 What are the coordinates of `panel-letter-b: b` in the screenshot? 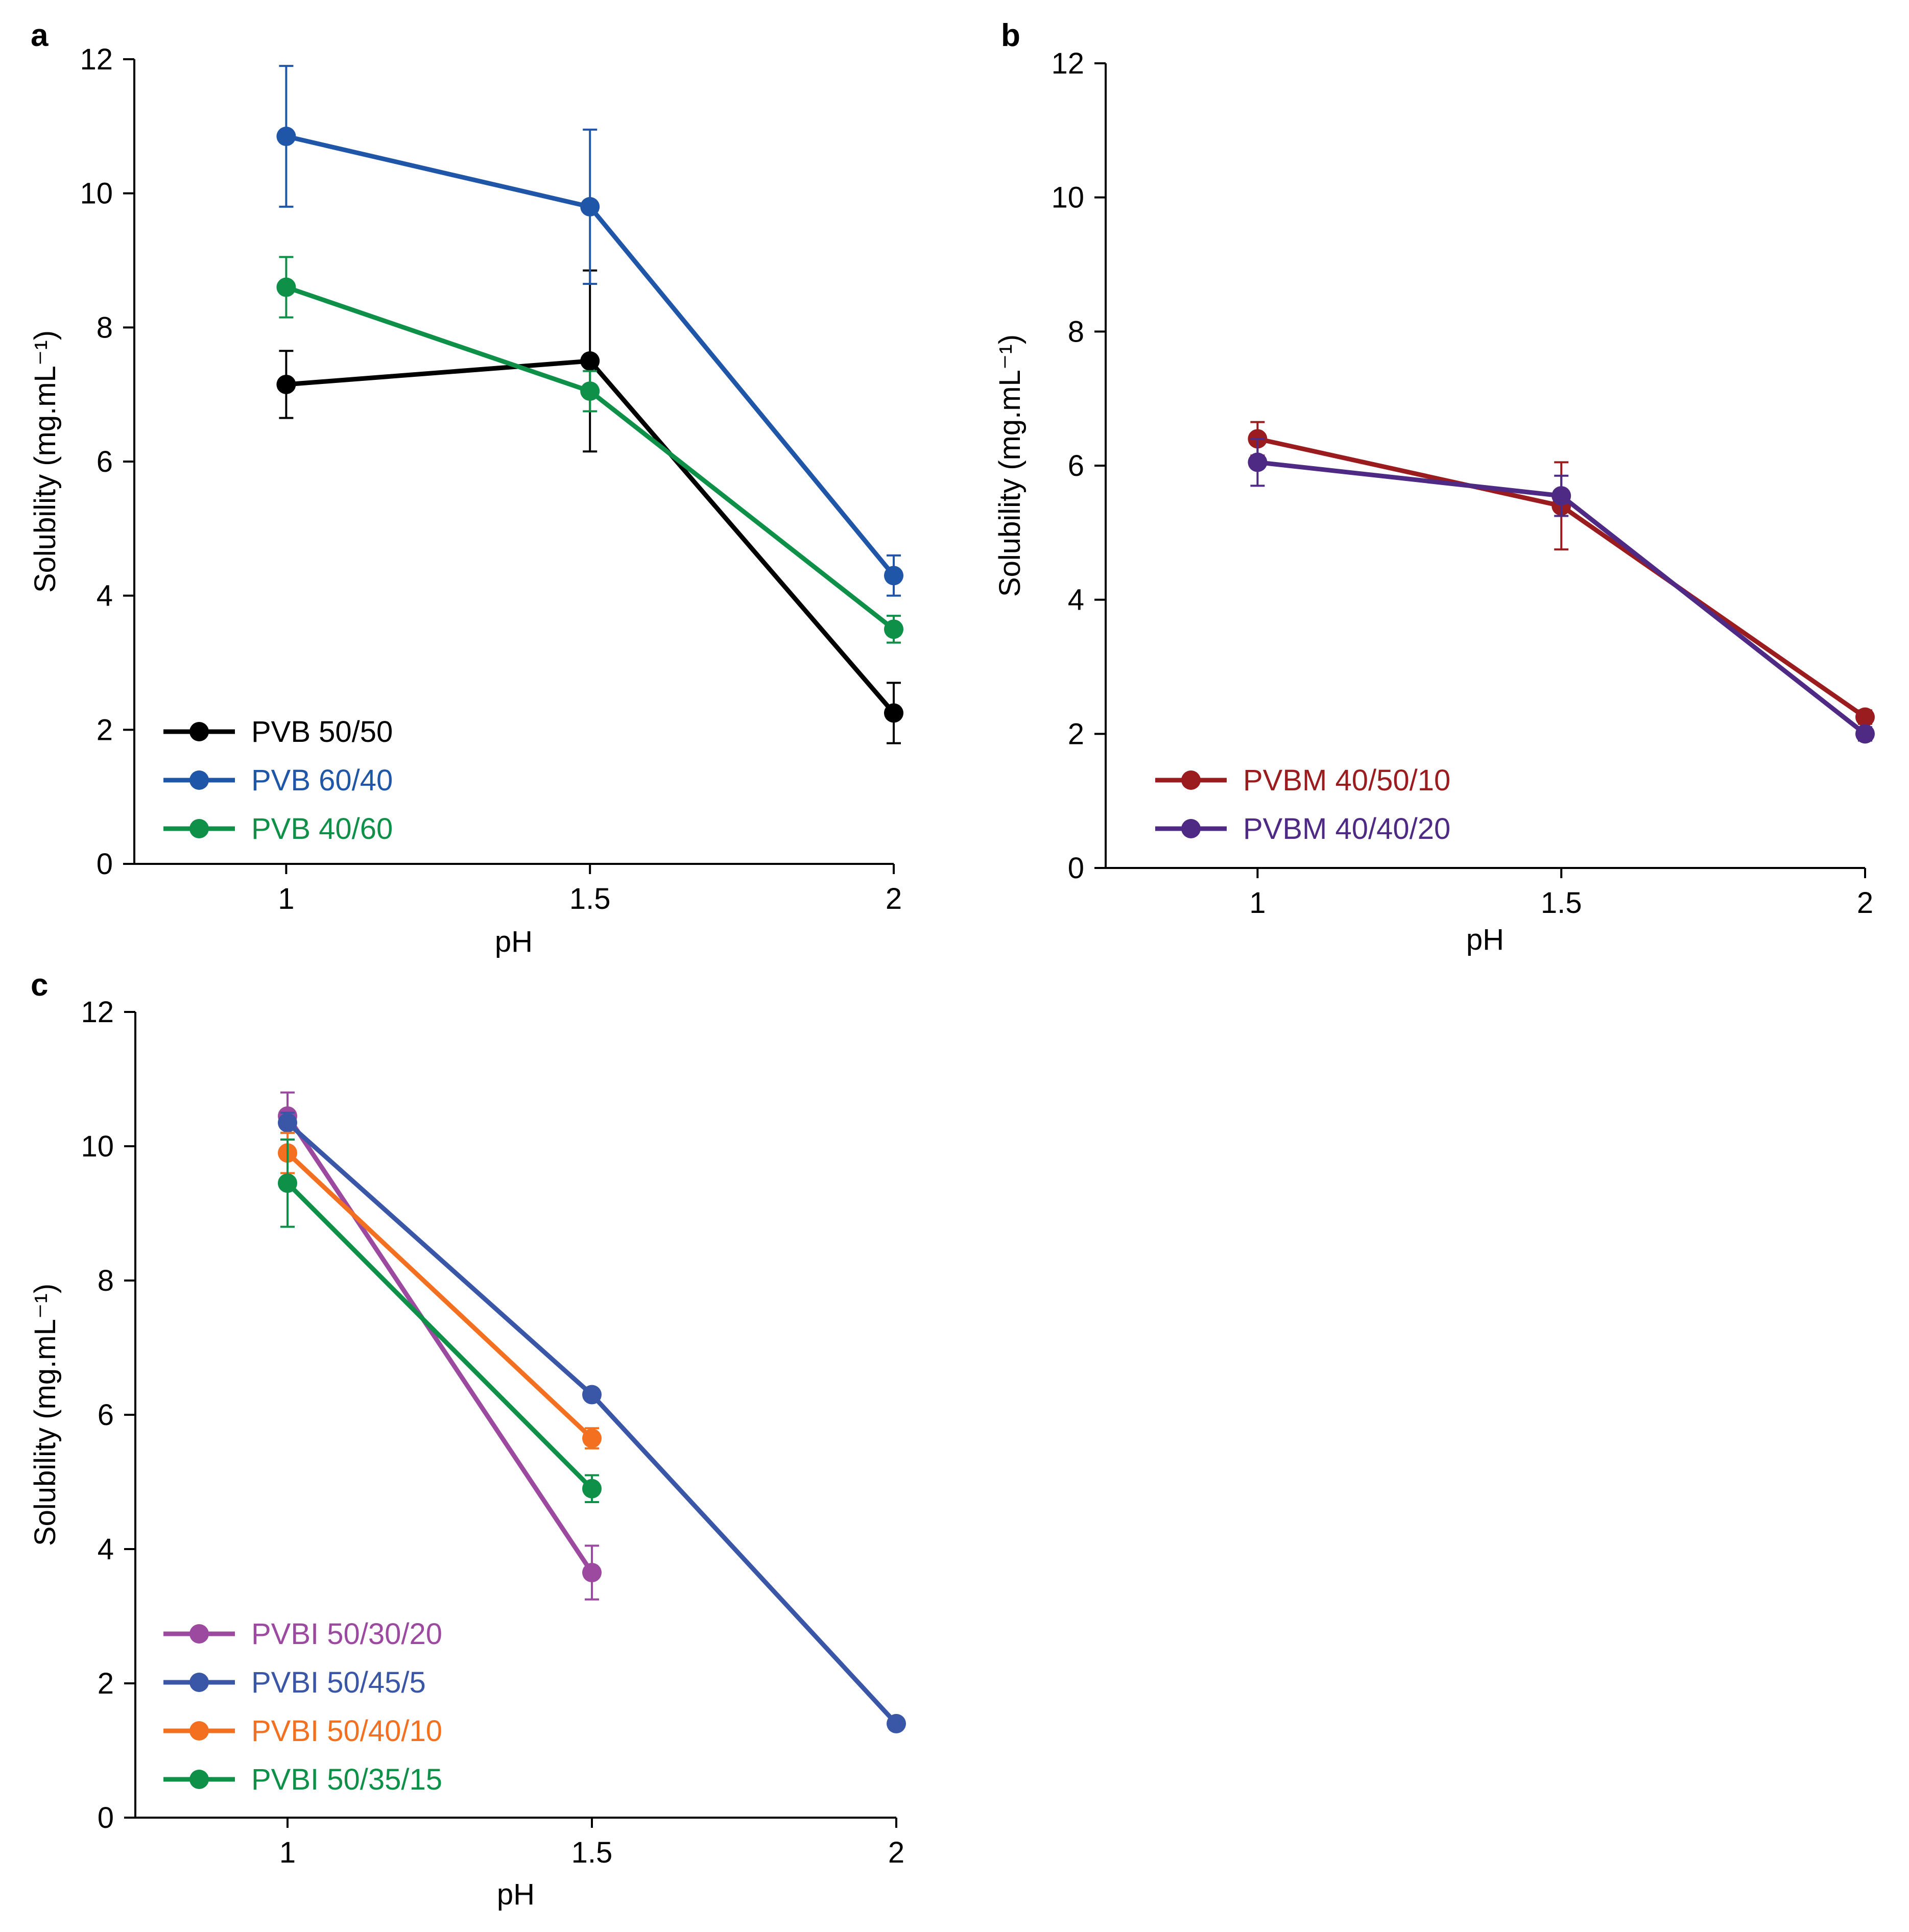 It's located at (1010, 35).